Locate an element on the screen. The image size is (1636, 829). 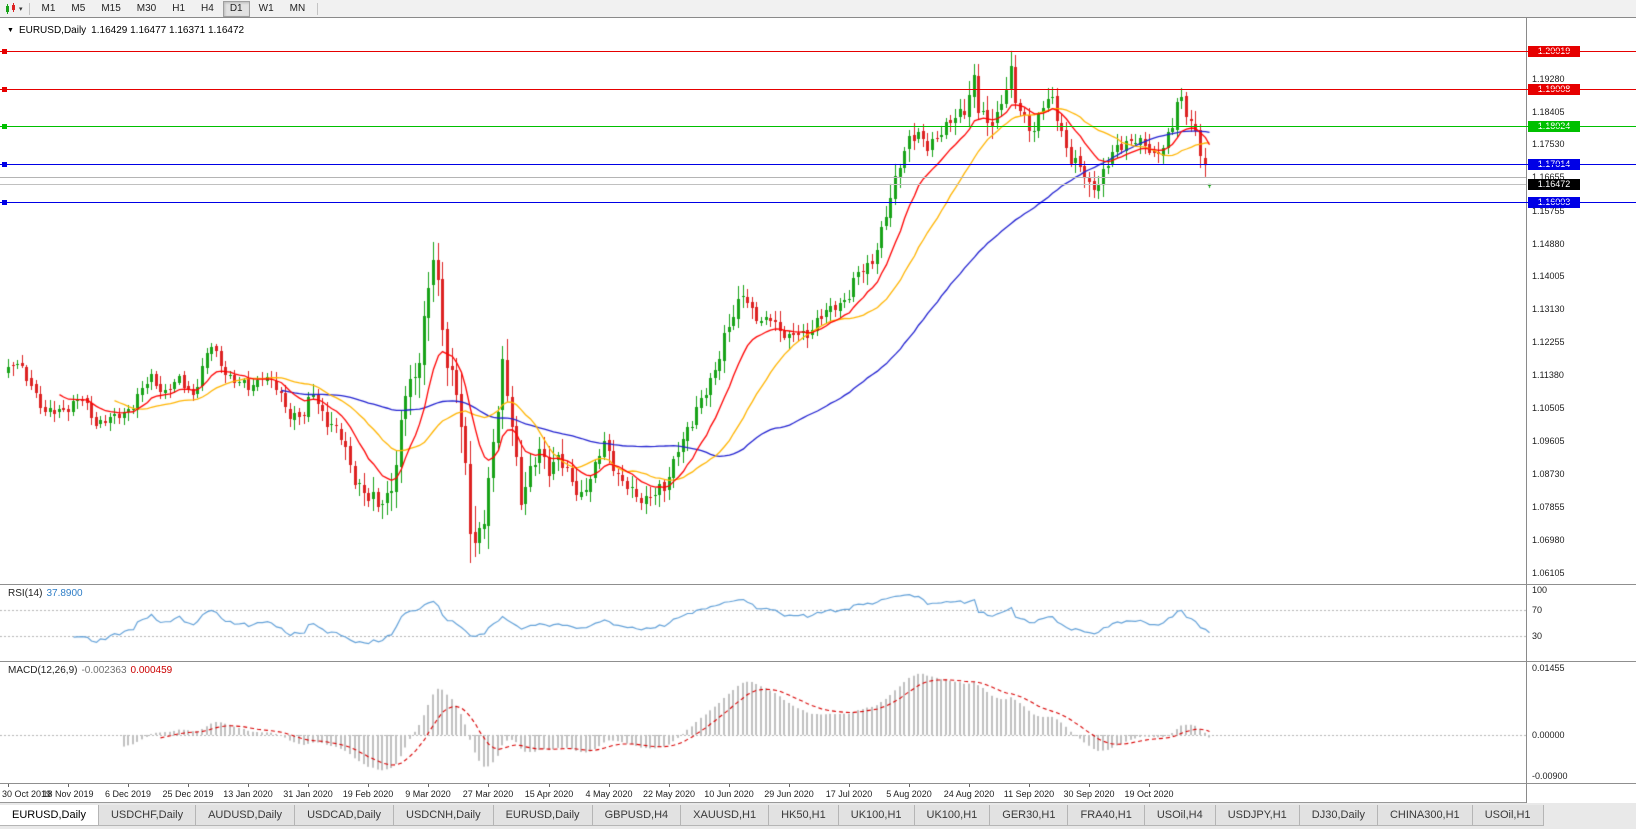
timeframe-buttons: M1 M5 M15 M30 H1 H4 D1 W1 MN is located at coordinates (174, 8).